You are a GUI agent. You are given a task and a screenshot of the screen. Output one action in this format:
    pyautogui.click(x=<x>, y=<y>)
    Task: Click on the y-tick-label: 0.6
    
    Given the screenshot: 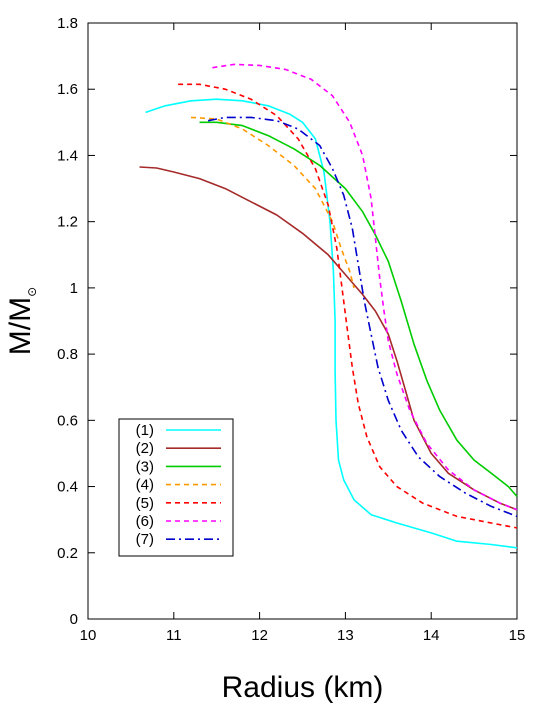 What is the action you would take?
    pyautogui.click(x=67, y=420)
    